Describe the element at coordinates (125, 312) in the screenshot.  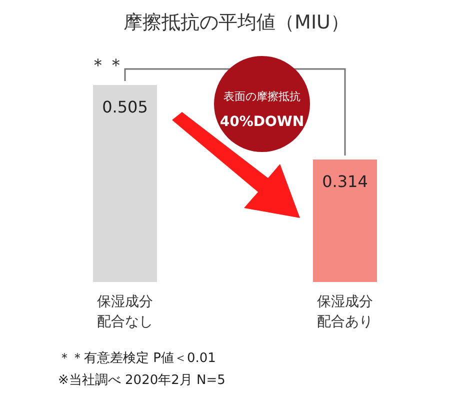
I see `x-tick-label: 保湿成分配合なし` at that location.